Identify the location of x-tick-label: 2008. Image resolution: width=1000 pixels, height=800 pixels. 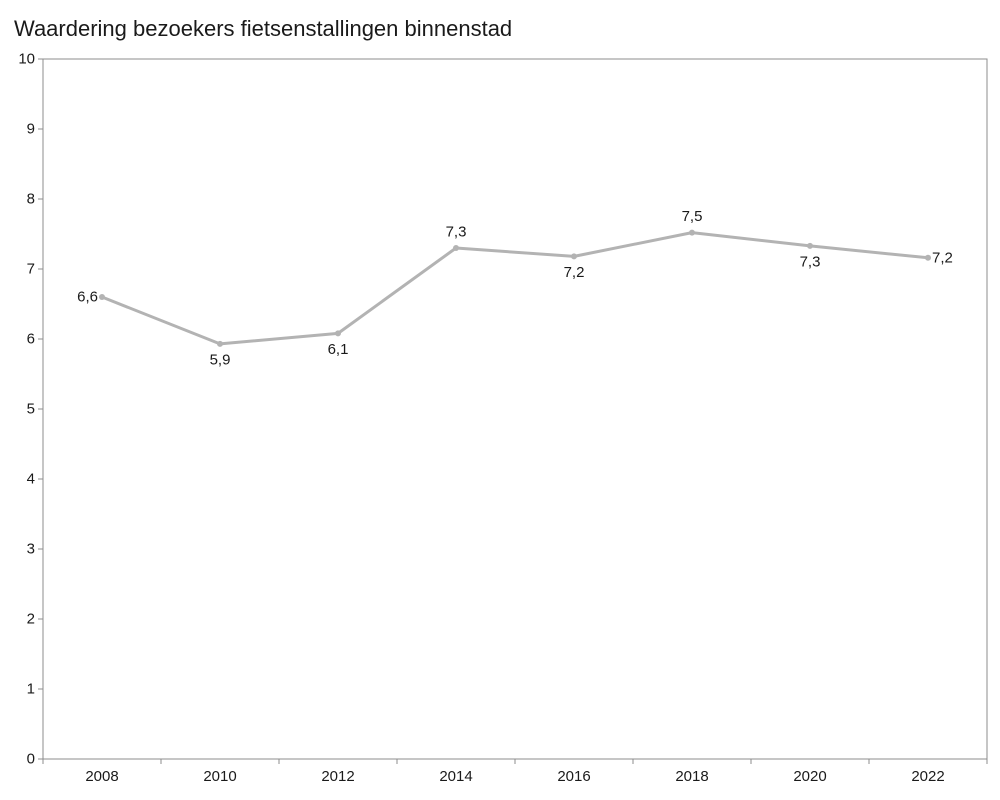
(101, 776).